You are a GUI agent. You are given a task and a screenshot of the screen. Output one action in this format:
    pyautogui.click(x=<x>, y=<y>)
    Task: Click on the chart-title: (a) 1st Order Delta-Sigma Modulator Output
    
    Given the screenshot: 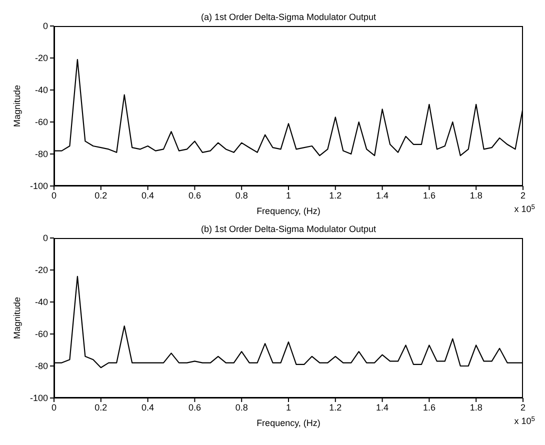 What is the action you would take?
    pyautogui.click(x=288, y=17)
    